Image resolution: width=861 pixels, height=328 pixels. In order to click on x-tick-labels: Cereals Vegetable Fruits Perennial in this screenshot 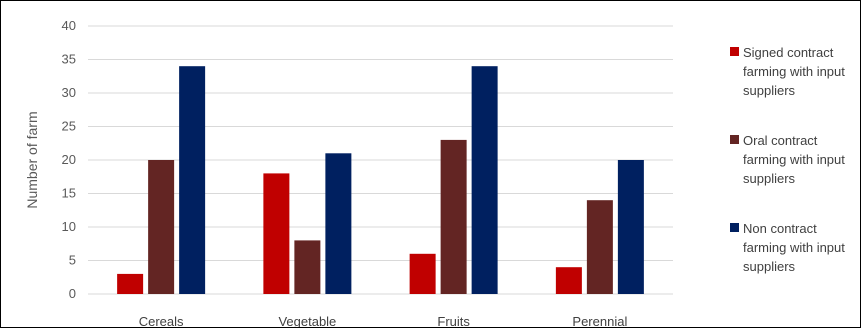, I will do `click(383, 320)`.